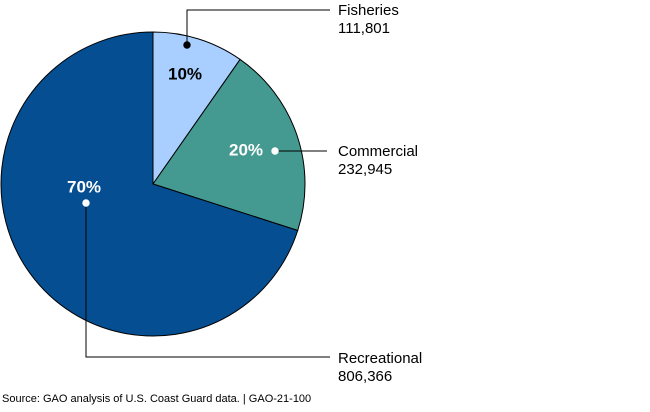 Image resolution: width=650 pixels, height=412 pixels. I want to click on category-label-recreational: Recreational, so click(380, 358).